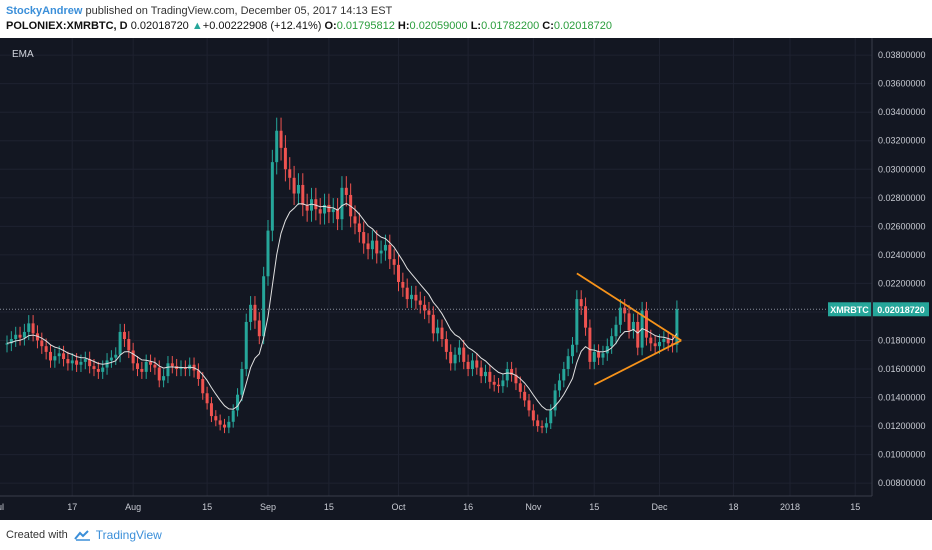 This screenshot has height=550, width=932. I want to click on x-tick-label: 18, so click(733, 507).